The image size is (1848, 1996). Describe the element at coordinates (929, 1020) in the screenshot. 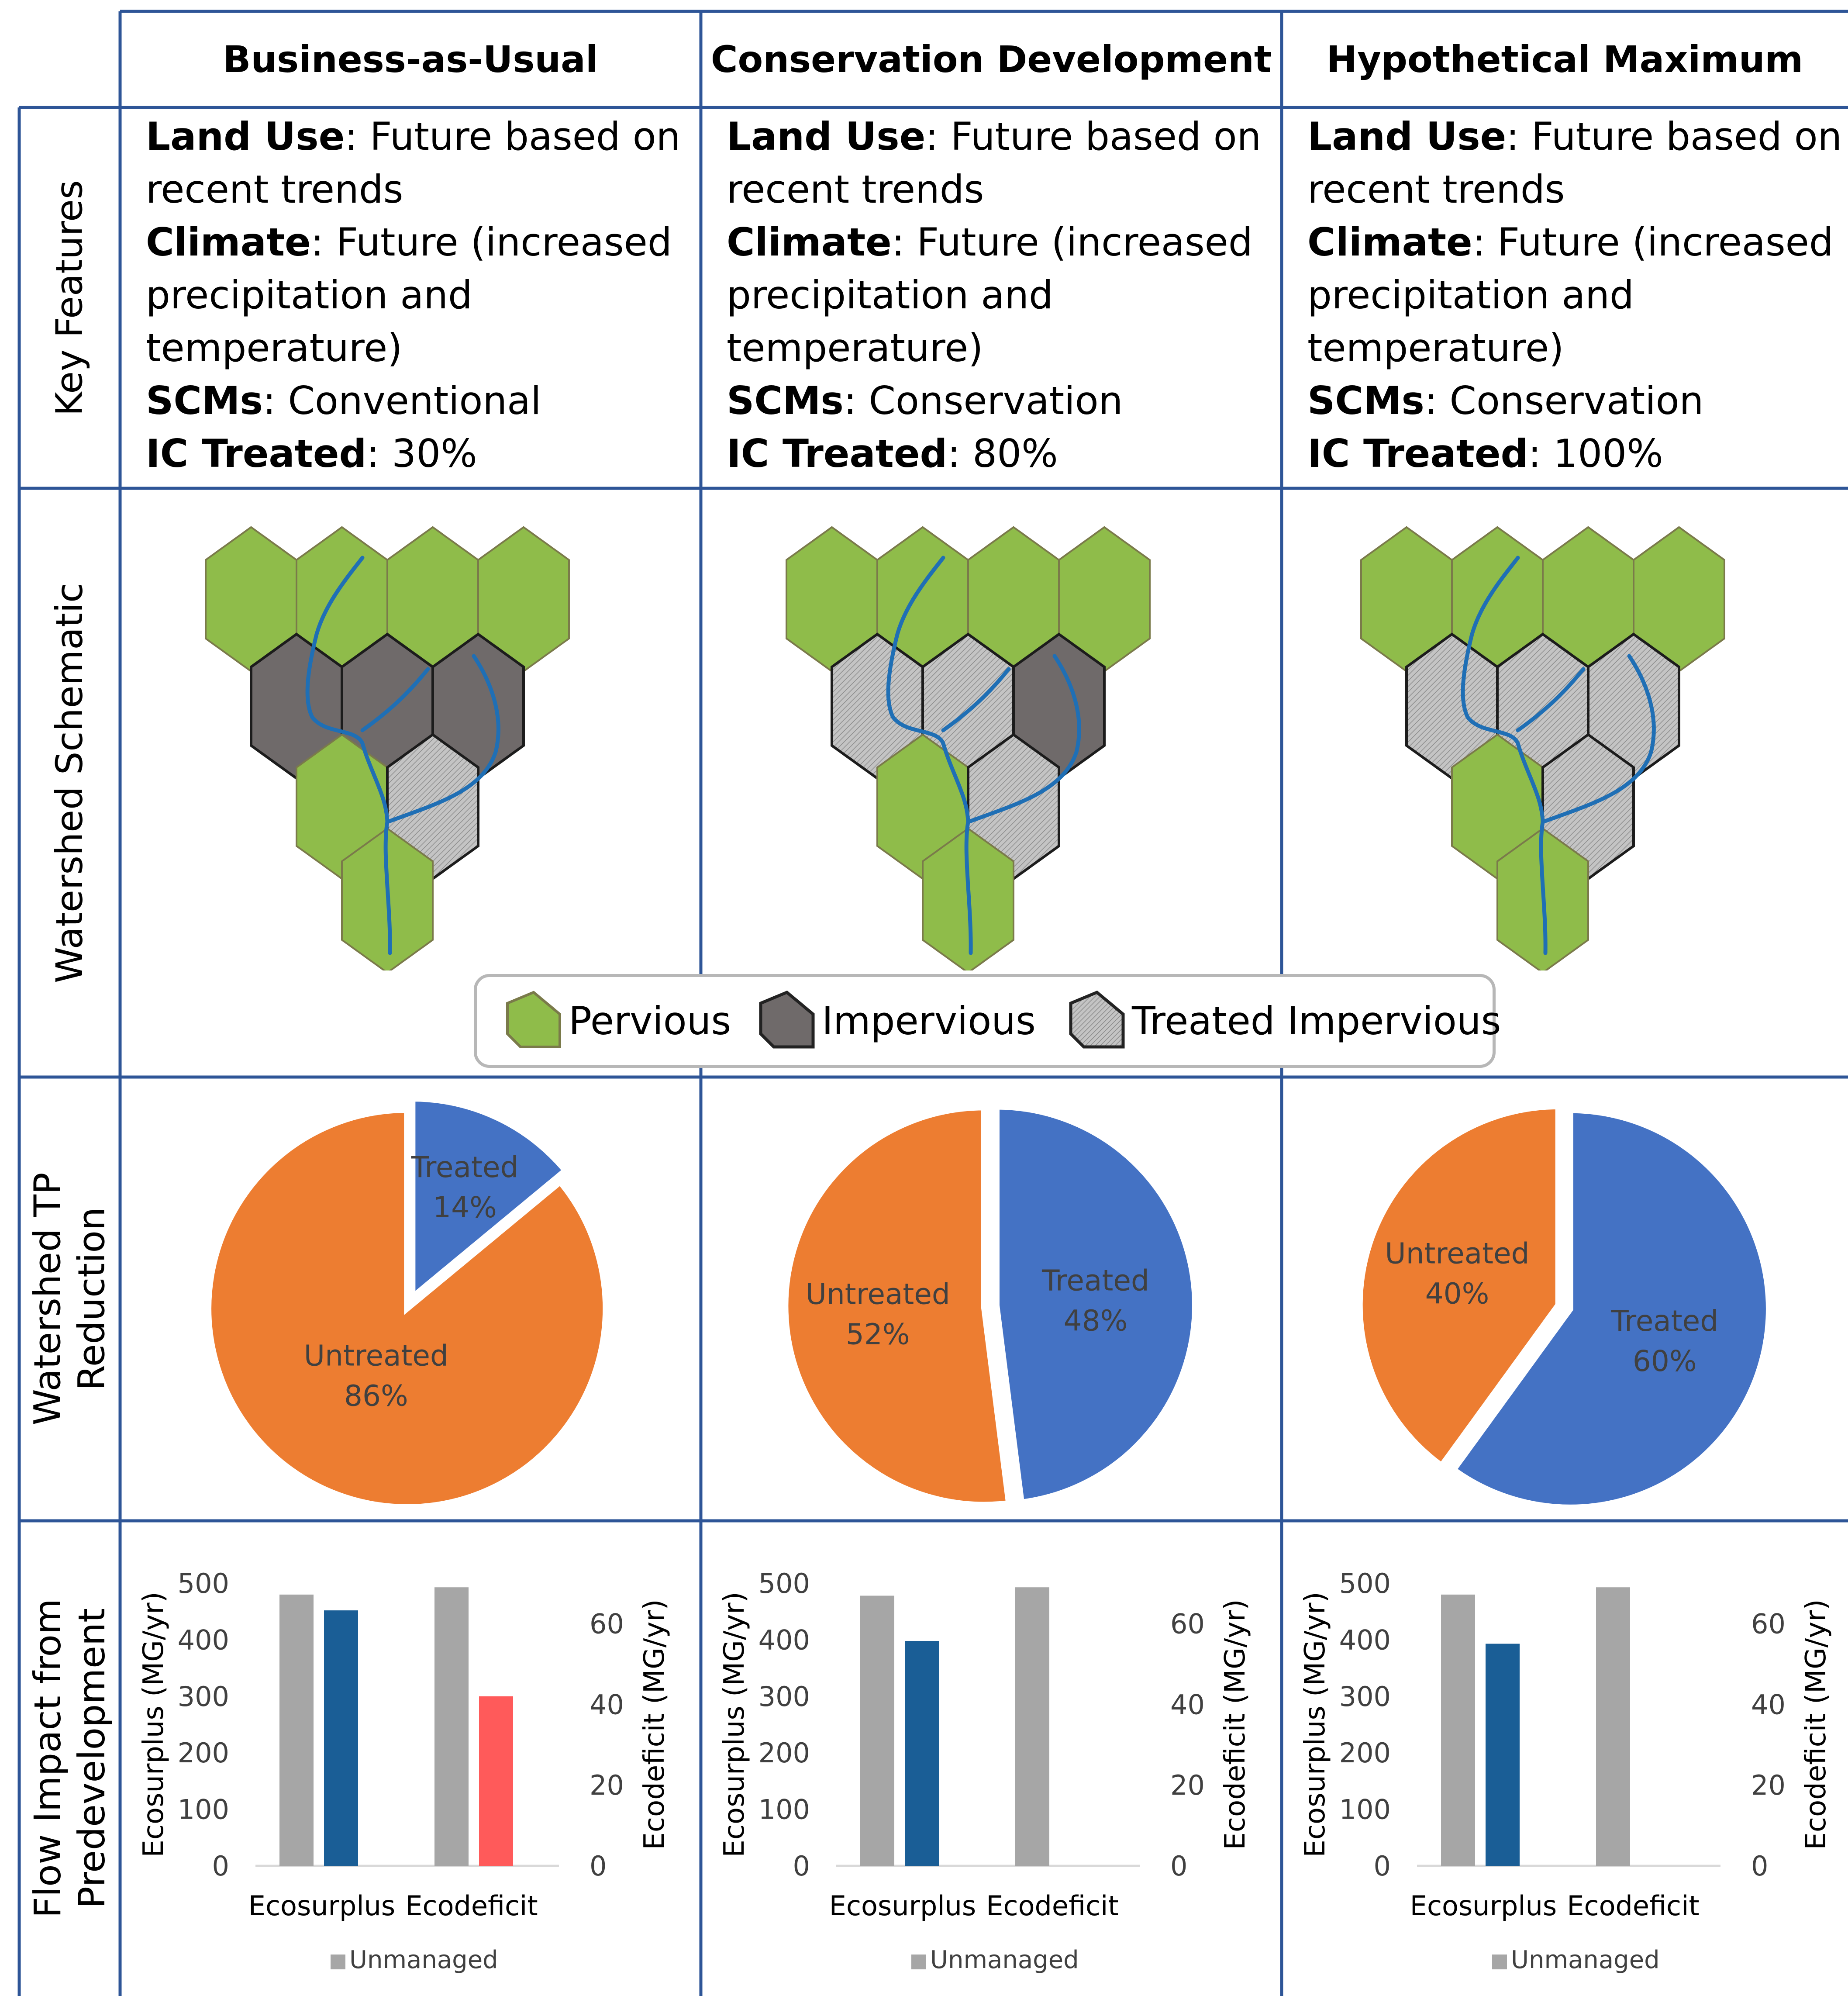

I see `legend-label: Impervious` at that location.